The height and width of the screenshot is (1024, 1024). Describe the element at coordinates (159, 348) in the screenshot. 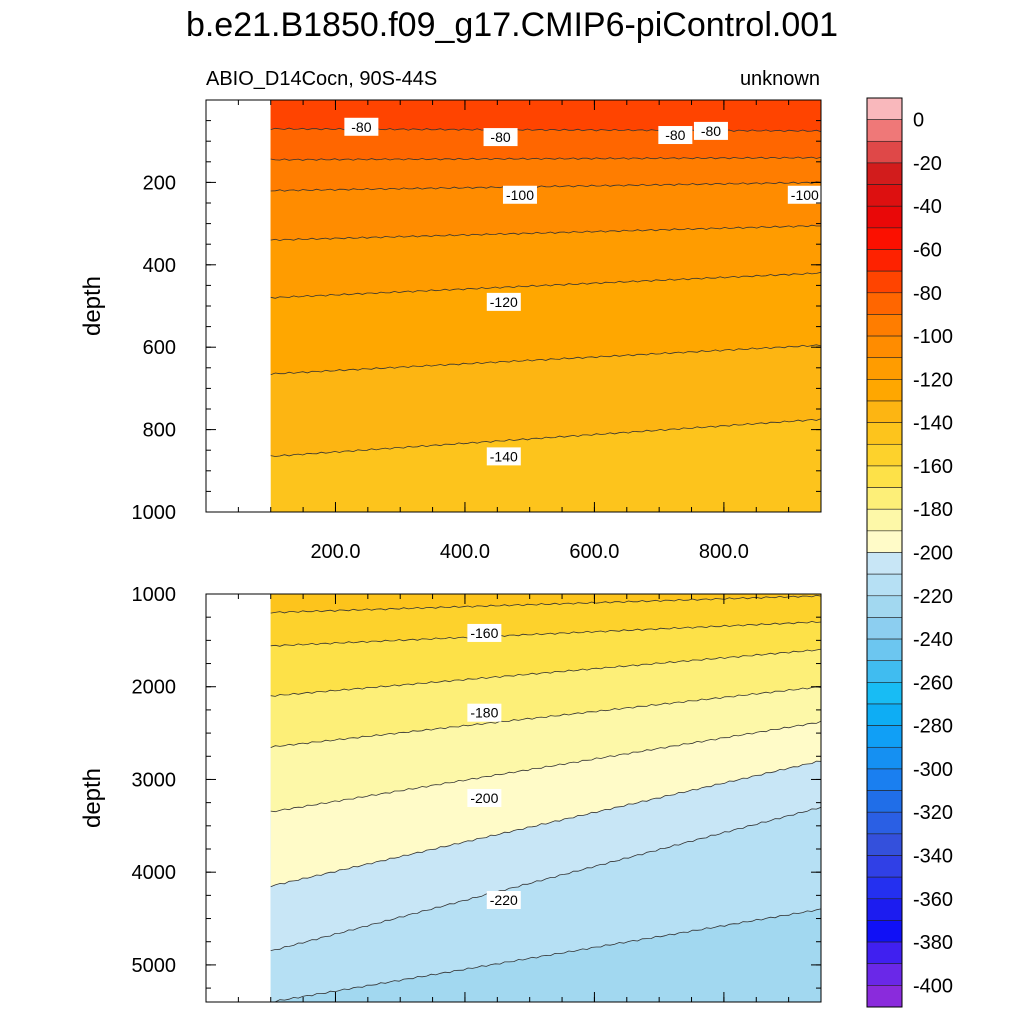

I see `y-tick-label: 600` at that location.